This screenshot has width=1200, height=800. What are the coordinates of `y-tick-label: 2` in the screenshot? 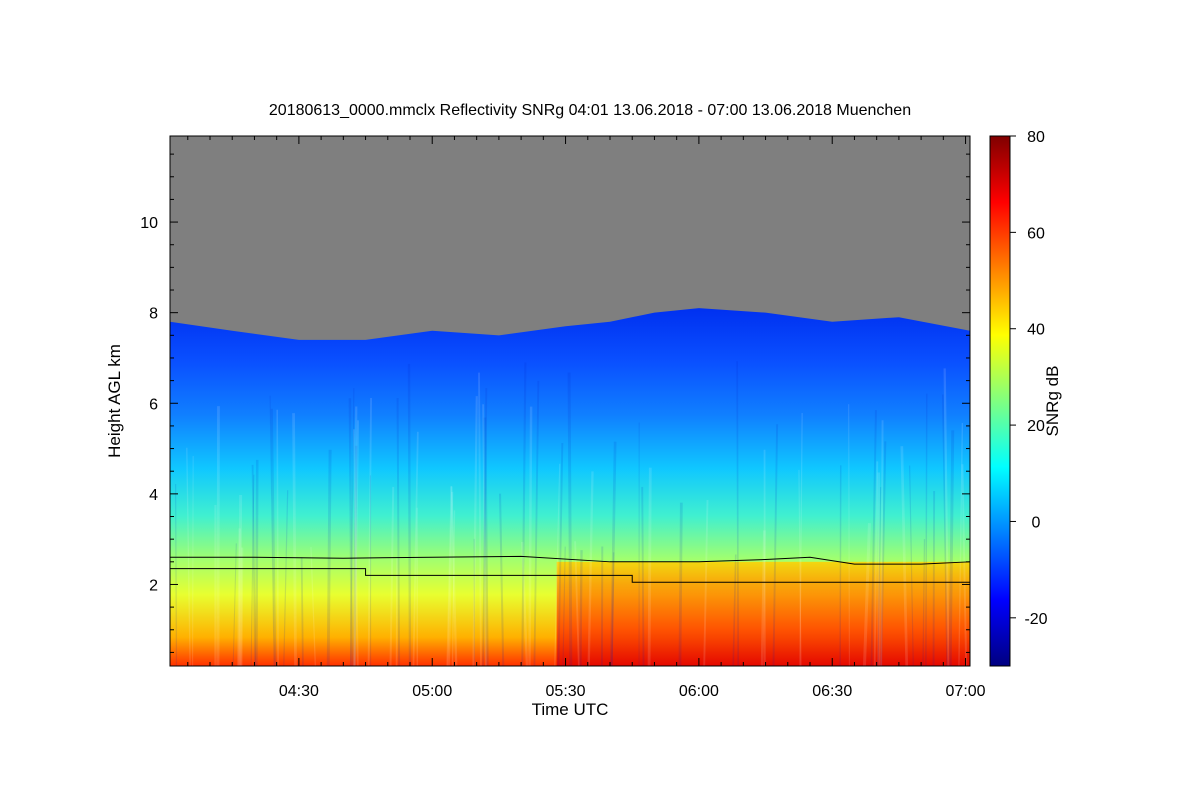 It's located at (153, 585).